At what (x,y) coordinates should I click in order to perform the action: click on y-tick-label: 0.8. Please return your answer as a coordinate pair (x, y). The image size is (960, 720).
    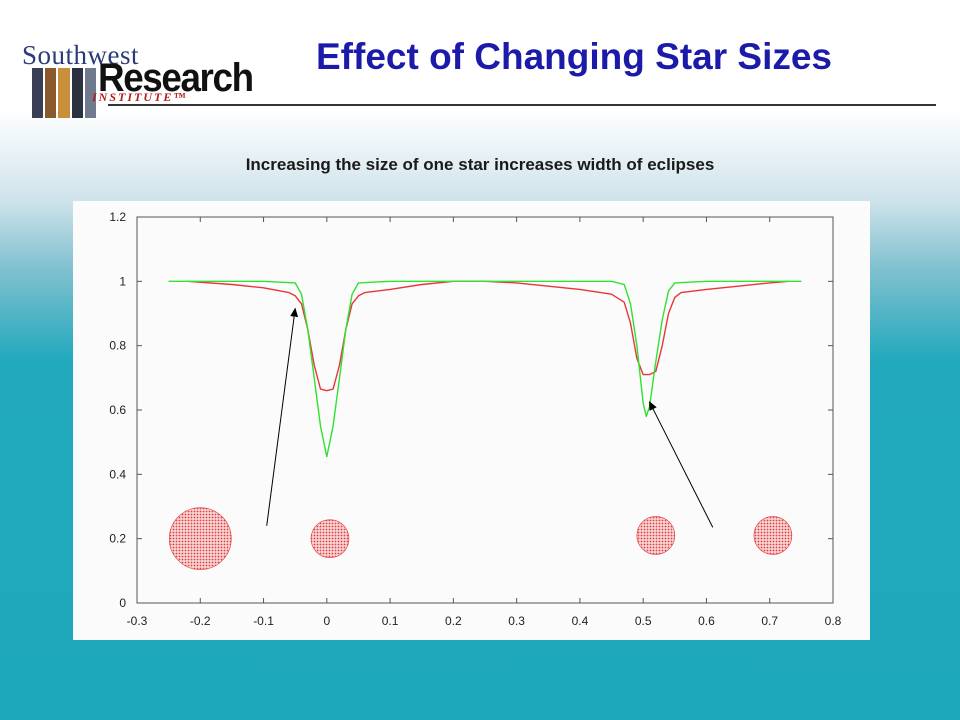
    Looking at the image, I should click on (117, 346).